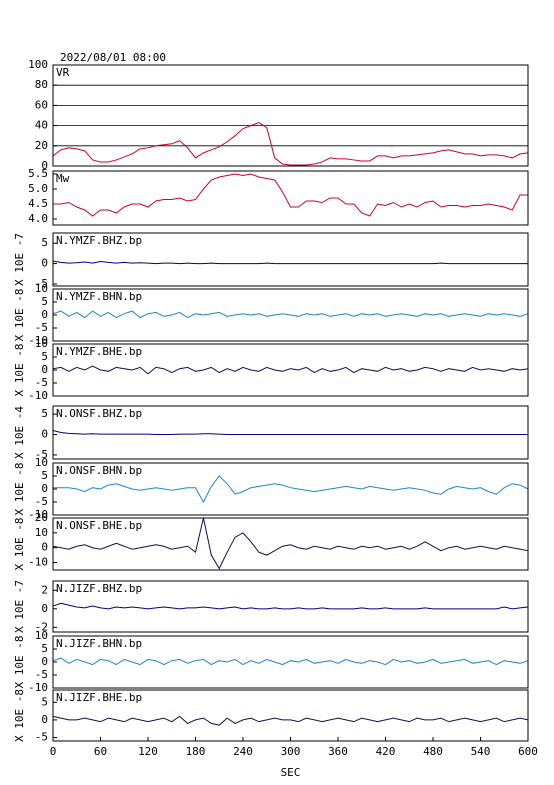 The height and width of the screenshot is (785, 554). I want to click on y-tick-label: 5.0, so click(38, 188).